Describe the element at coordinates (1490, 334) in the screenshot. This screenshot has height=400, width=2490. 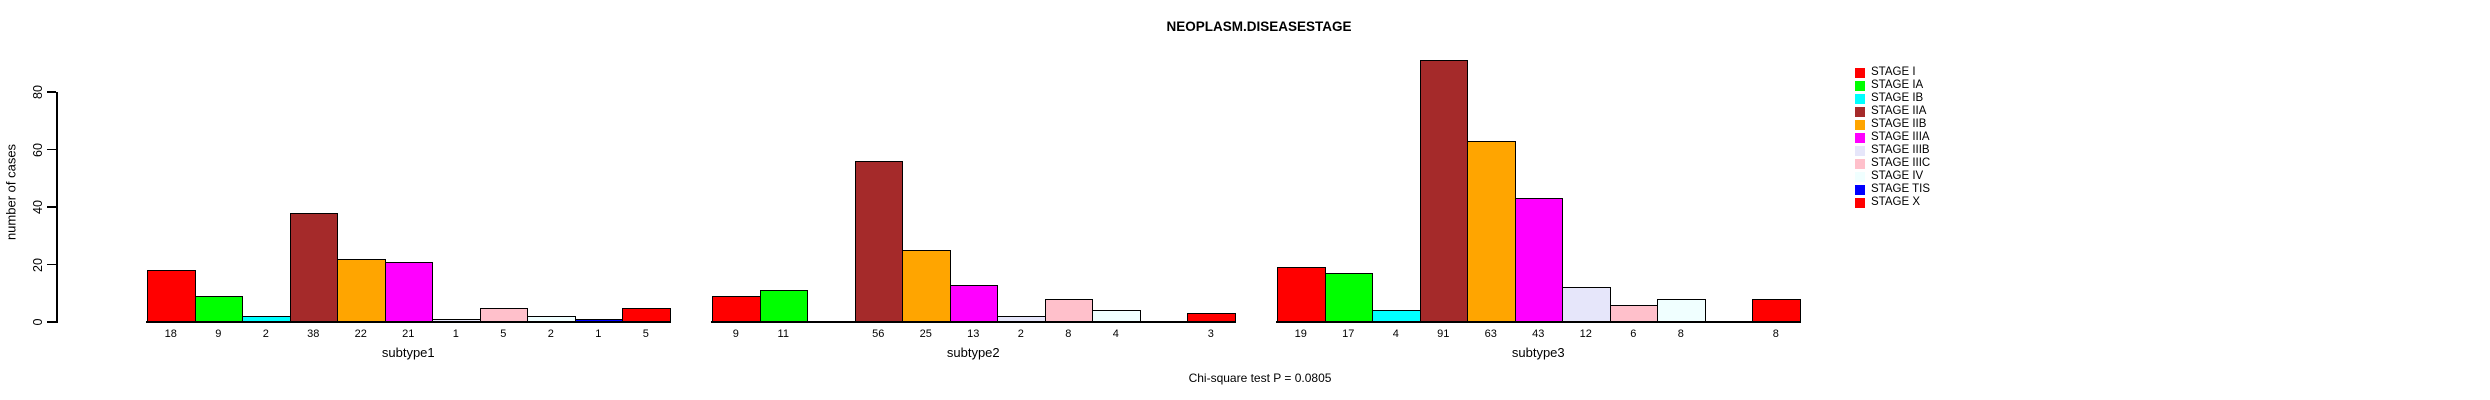
I see `bar-value-label: 63` at that location.